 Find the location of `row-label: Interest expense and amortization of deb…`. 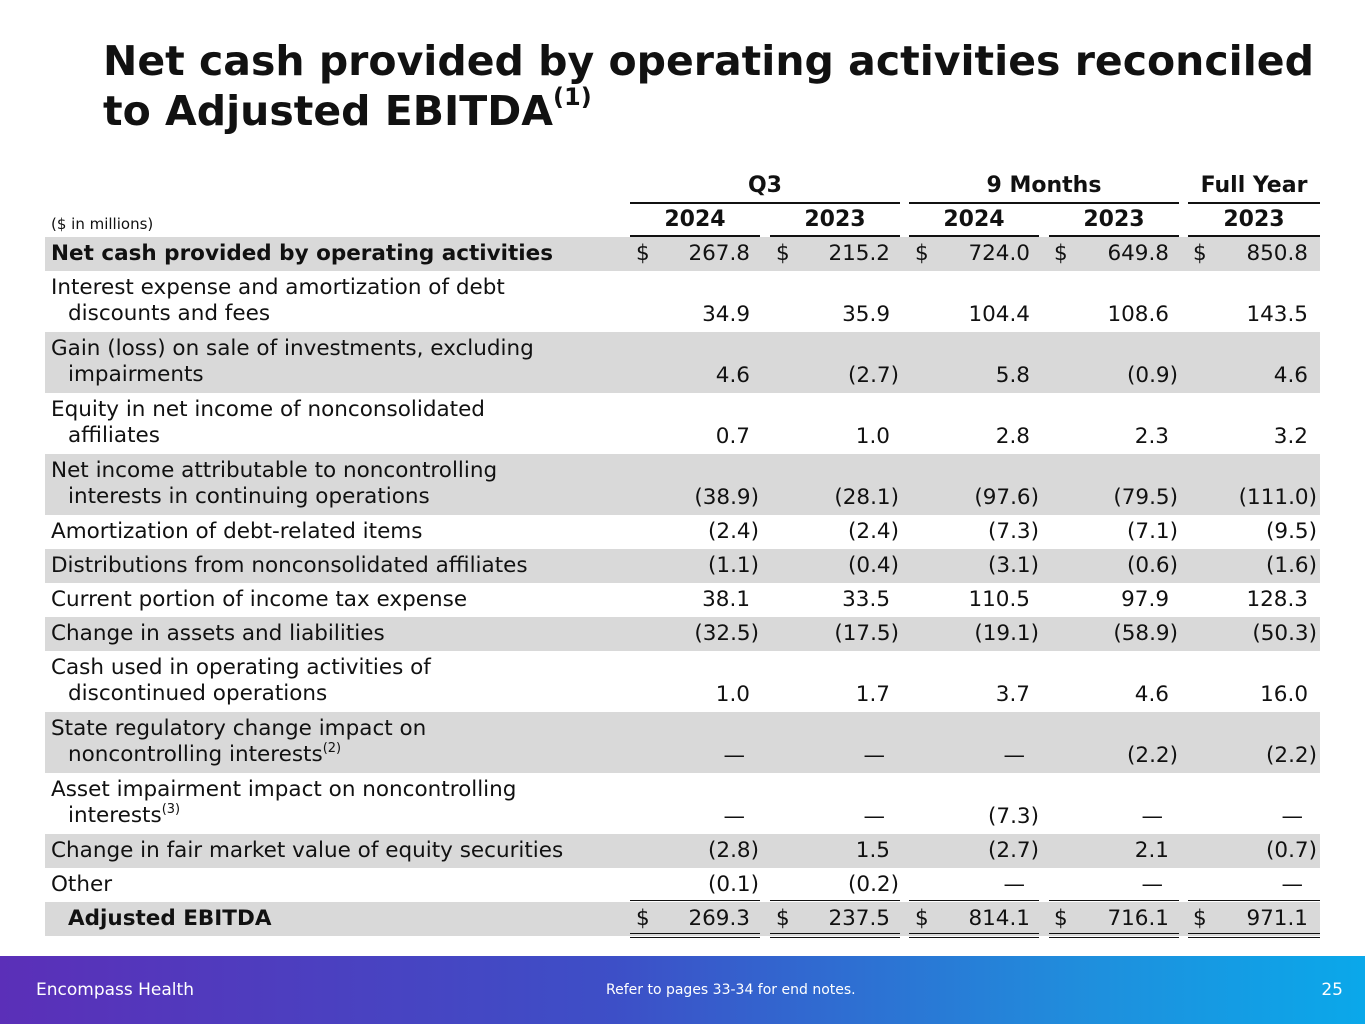

row-label: Interest expense and amortization of deb… is located at coordinates (278, 300).